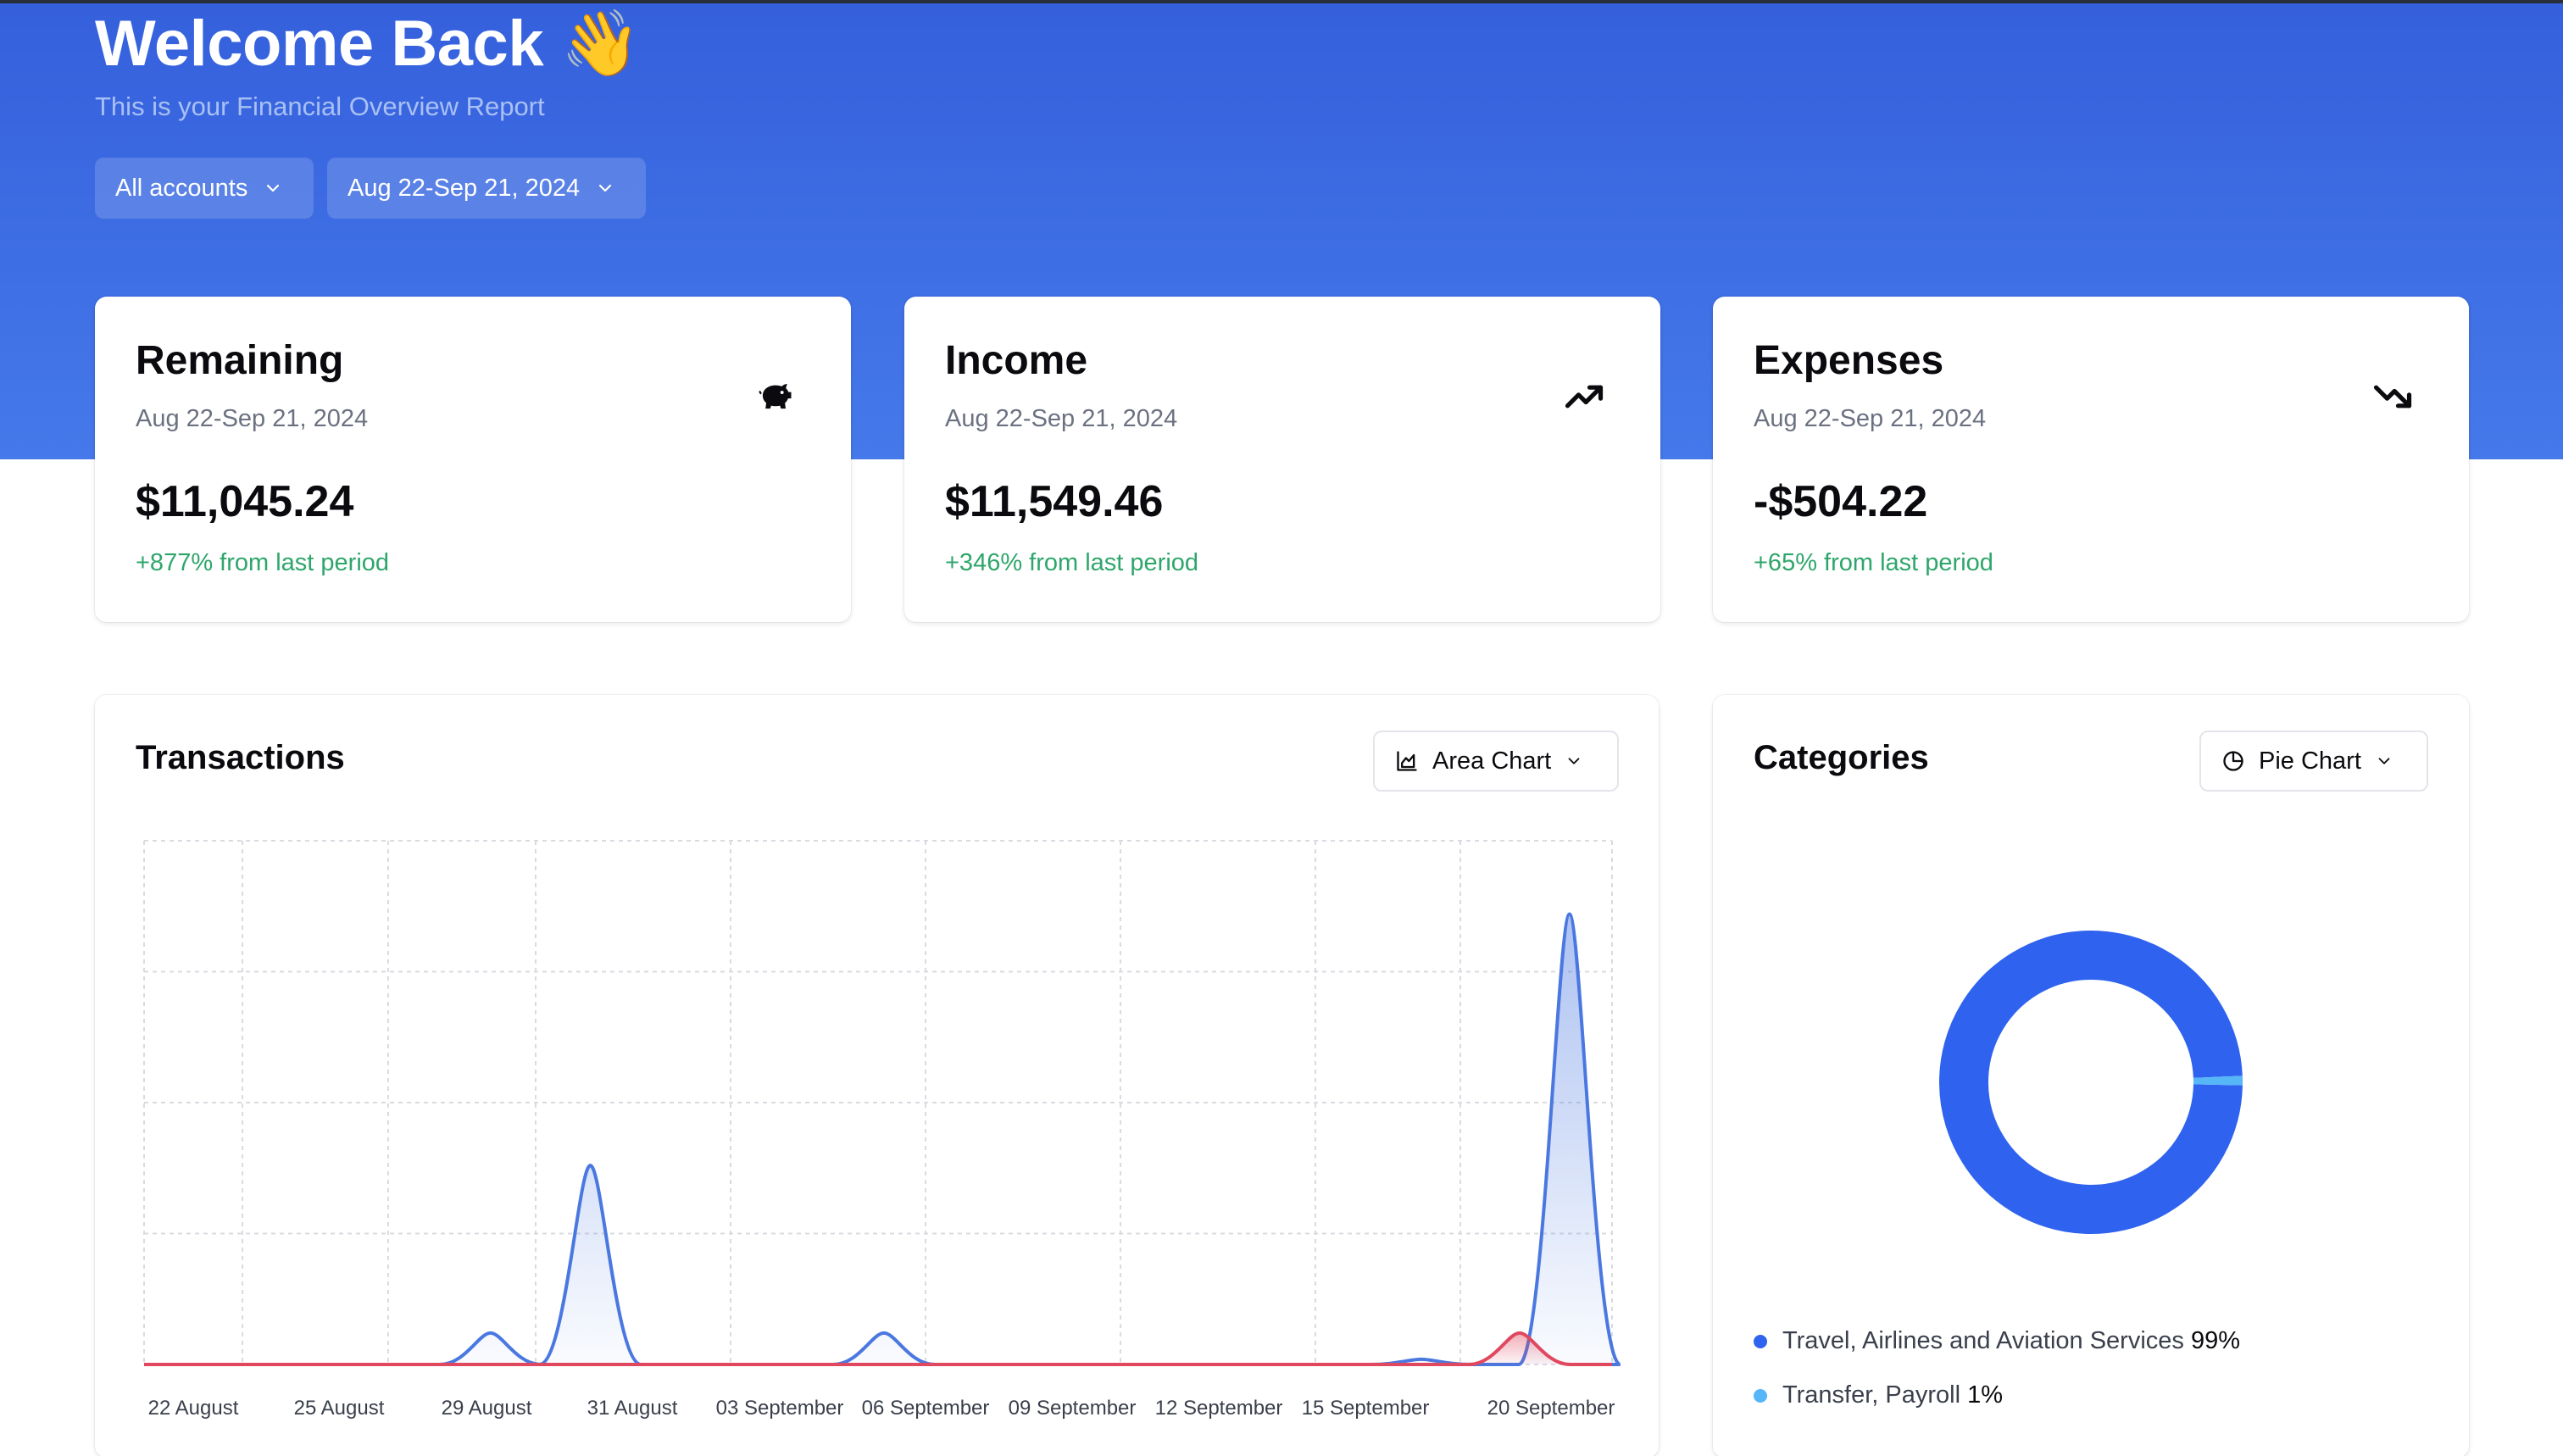 This screenshot has width=2563, height=1456. What do you see at coordinates (1072, 562) in the screenshot?
I see `card-change: +346% from last period` at bounding box center [1072, 562].